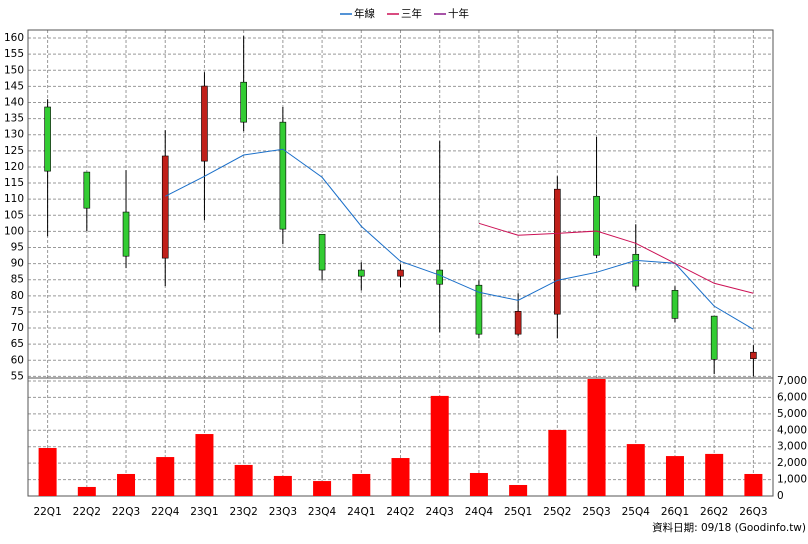  I want to click on x-tick-label: 22Q4, so click(165, 512).